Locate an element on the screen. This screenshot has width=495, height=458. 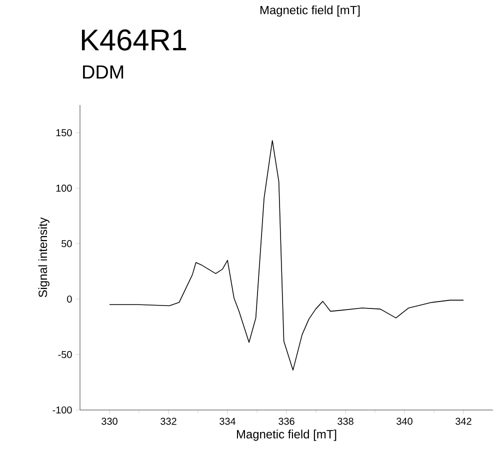
y-tick-label: -100 is located at coordinates (62, 410).